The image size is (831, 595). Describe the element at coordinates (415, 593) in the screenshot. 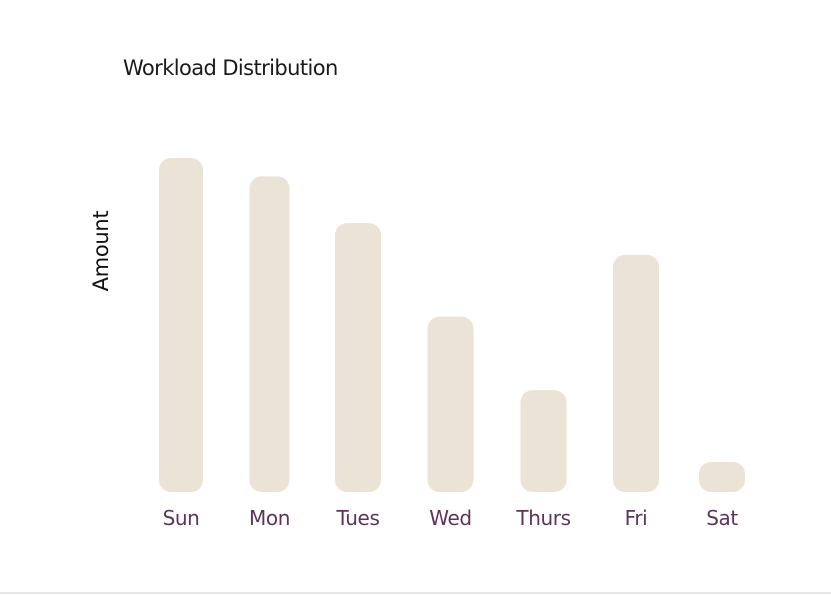

I see `bottom-divider` at that location.